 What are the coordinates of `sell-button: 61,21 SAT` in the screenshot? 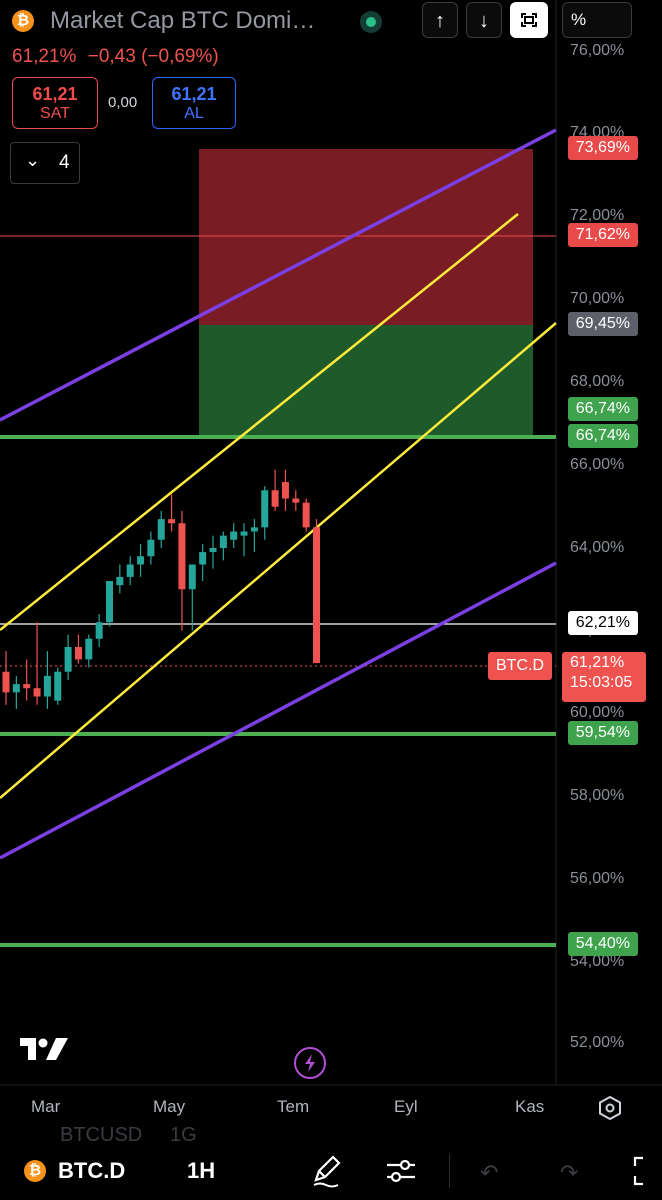 It's located at (55, 103).